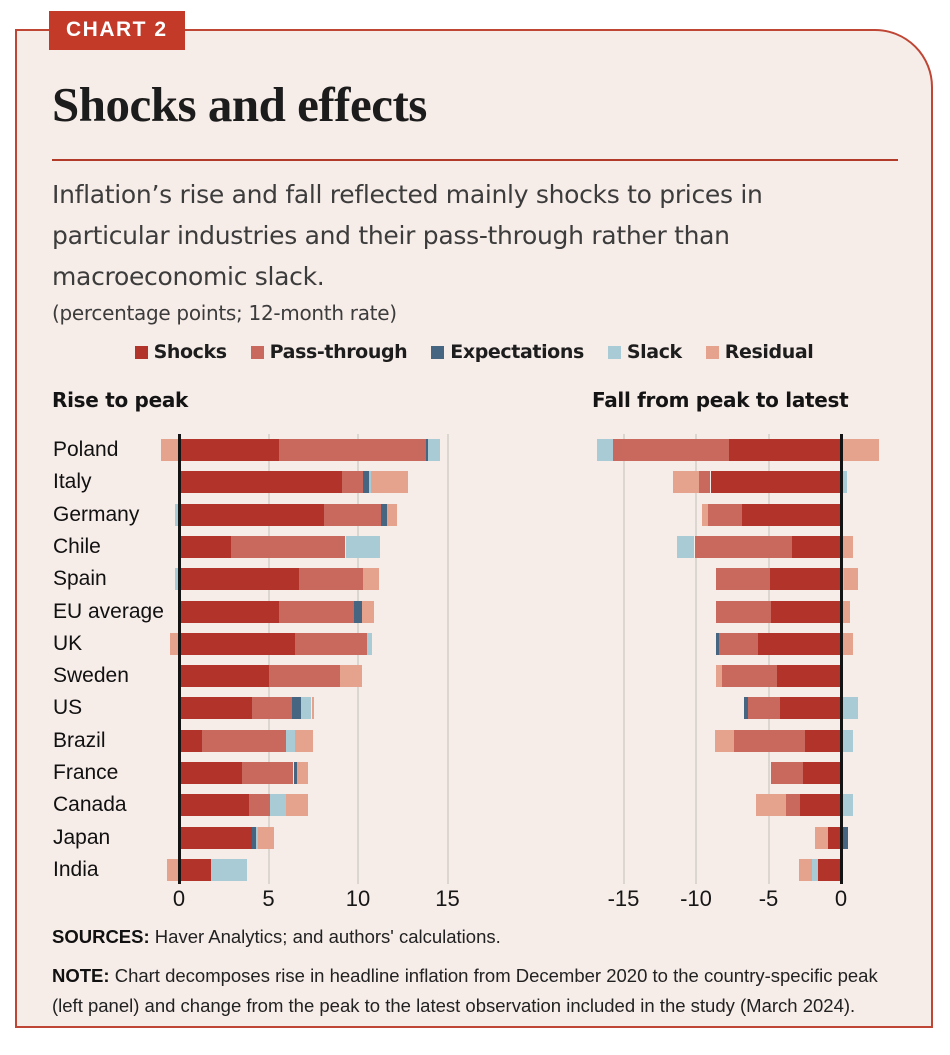 The image size is (950, 1055). What do you see at coordinates (793, 805) in the screenshot?
I see `bar-segment-canada-pass_through` at bounding box center [793, 805].